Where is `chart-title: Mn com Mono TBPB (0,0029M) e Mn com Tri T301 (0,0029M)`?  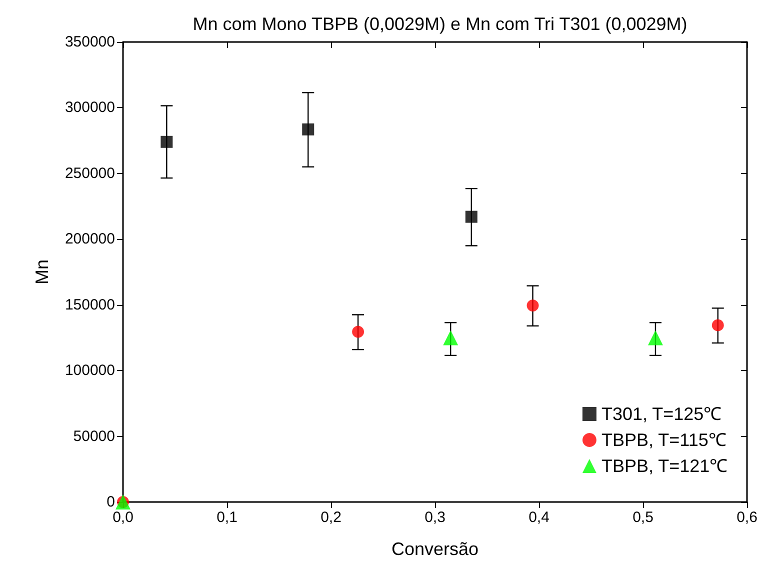 chart-title: Mn com Mono TBPB (0,0029M) e Mn com Tri T301 (0,0029M) is located at coordinates (440, 24).